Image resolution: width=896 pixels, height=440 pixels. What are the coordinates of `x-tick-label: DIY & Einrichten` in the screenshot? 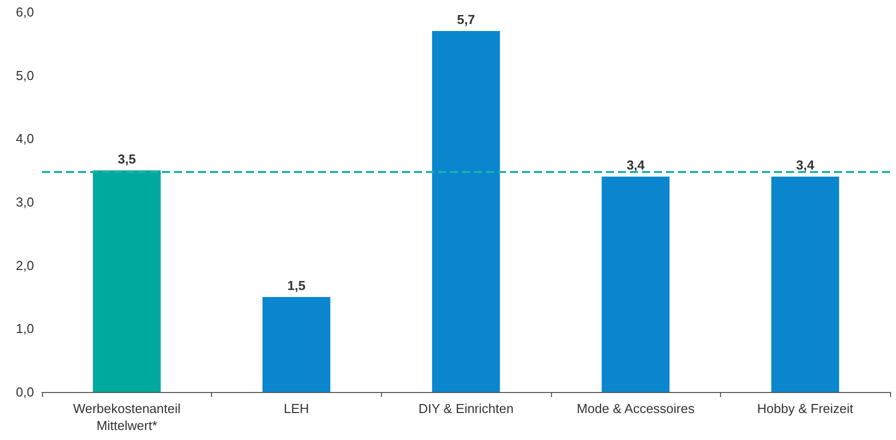 It's located at (466, 408).